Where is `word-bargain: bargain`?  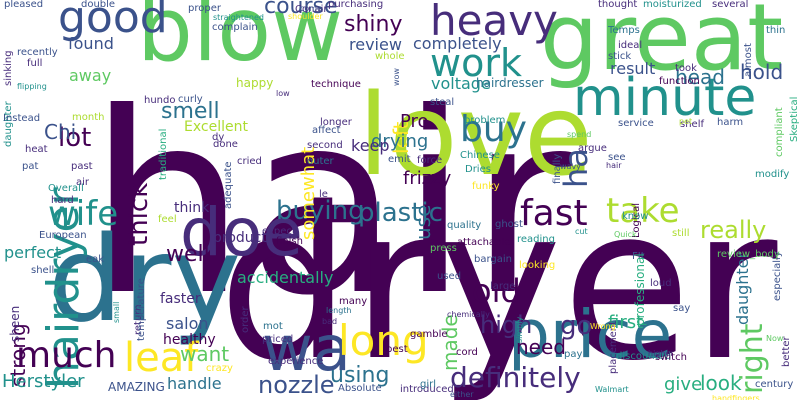 word-bargain: bargain is located at coordinates (493, 259).